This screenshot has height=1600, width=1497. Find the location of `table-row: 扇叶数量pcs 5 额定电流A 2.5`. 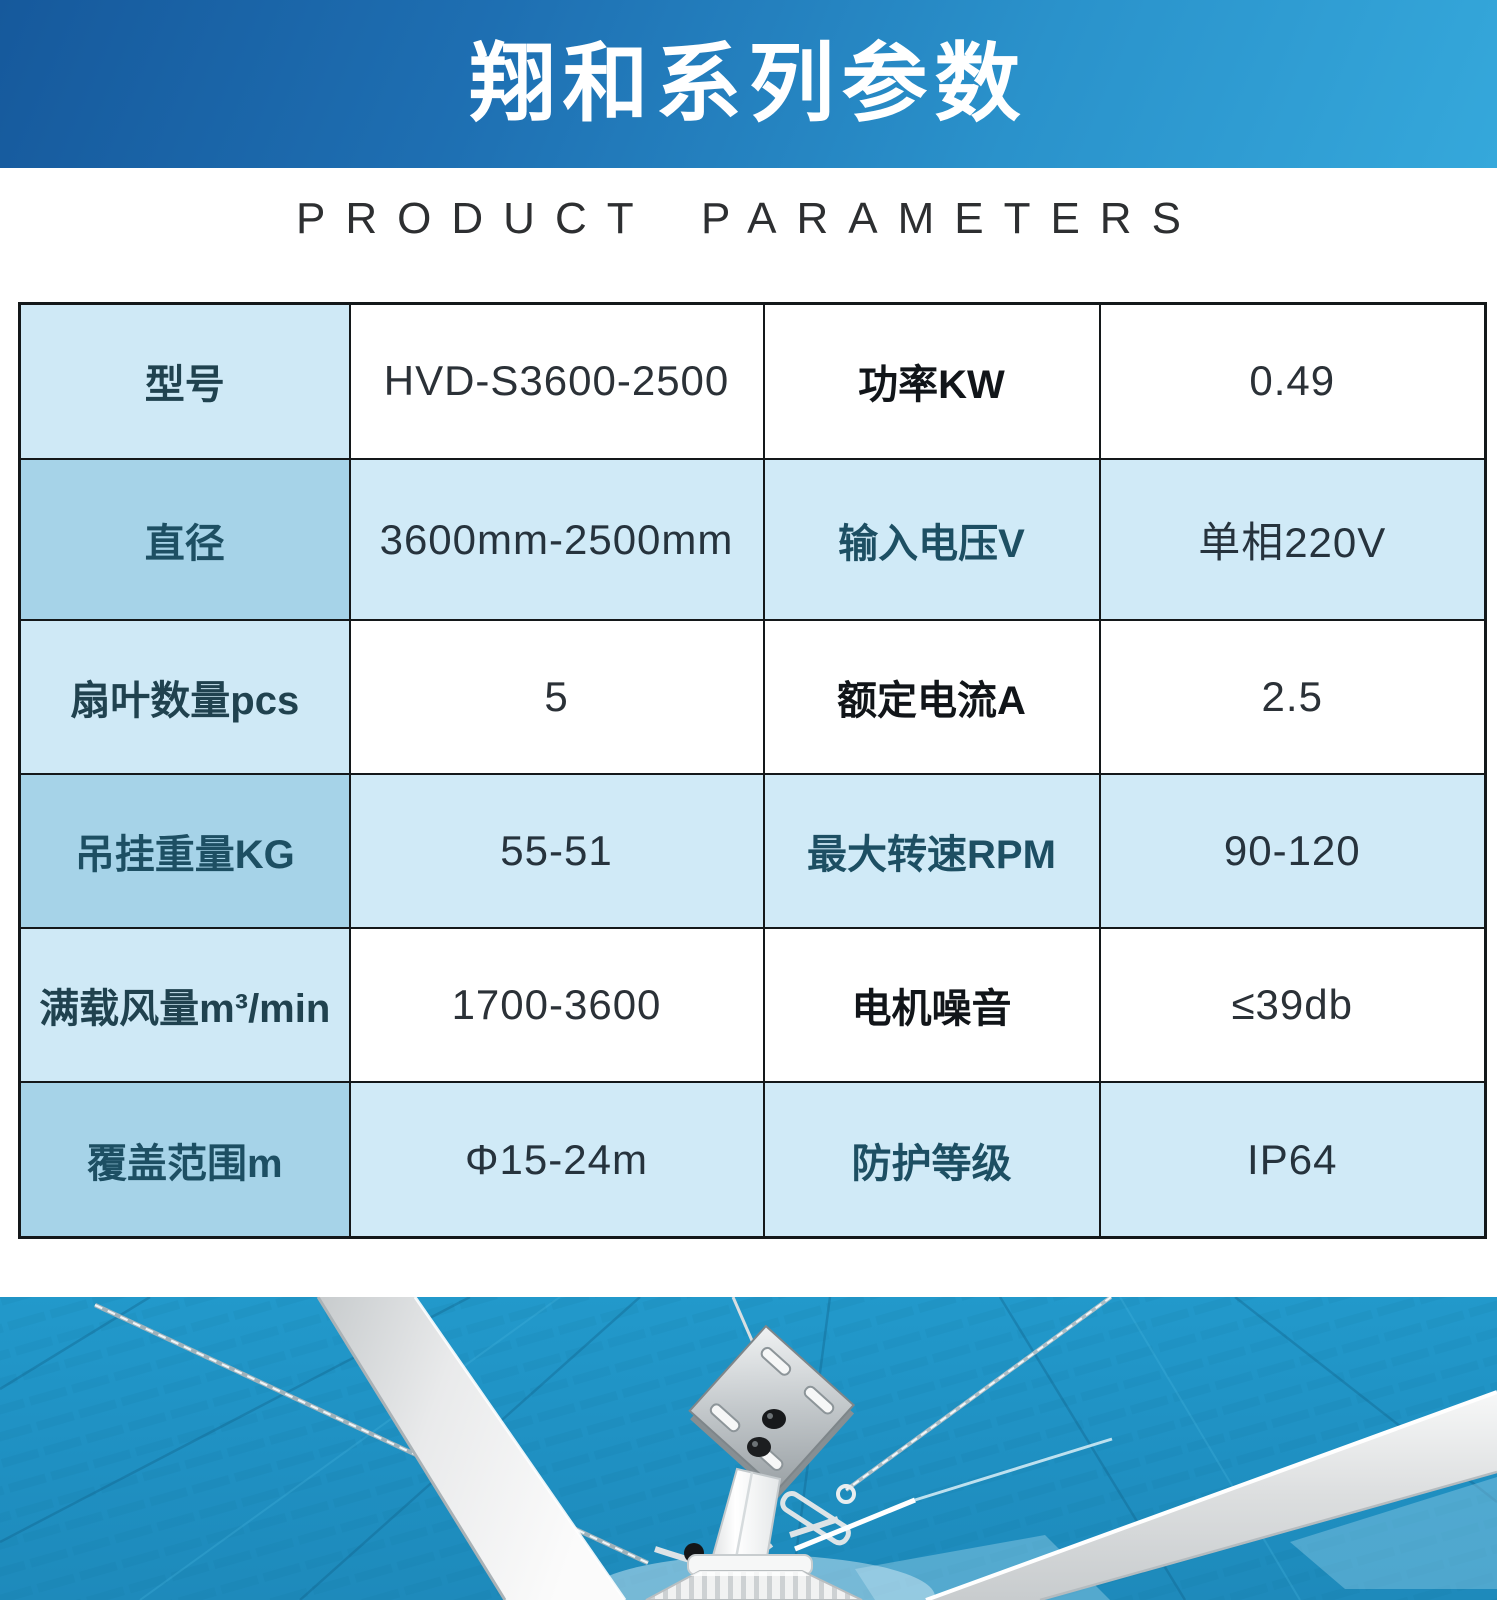

table-row: 扇叶数量pcs 5 额定电流A 2.5 is located at coordinates (752, 697).